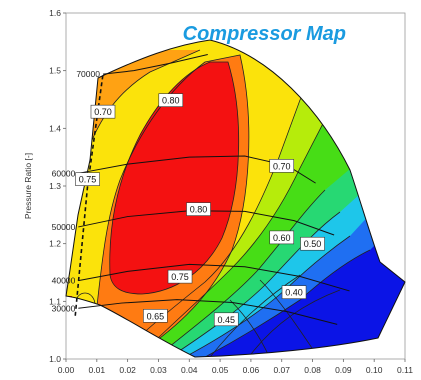 Image resolution: width=421 pixels, height=380 pixels. What do you see at coordinates (97, 370) in the screenshot?
I see `x-tick-label: 0.01` at bounding box center [97, 370].